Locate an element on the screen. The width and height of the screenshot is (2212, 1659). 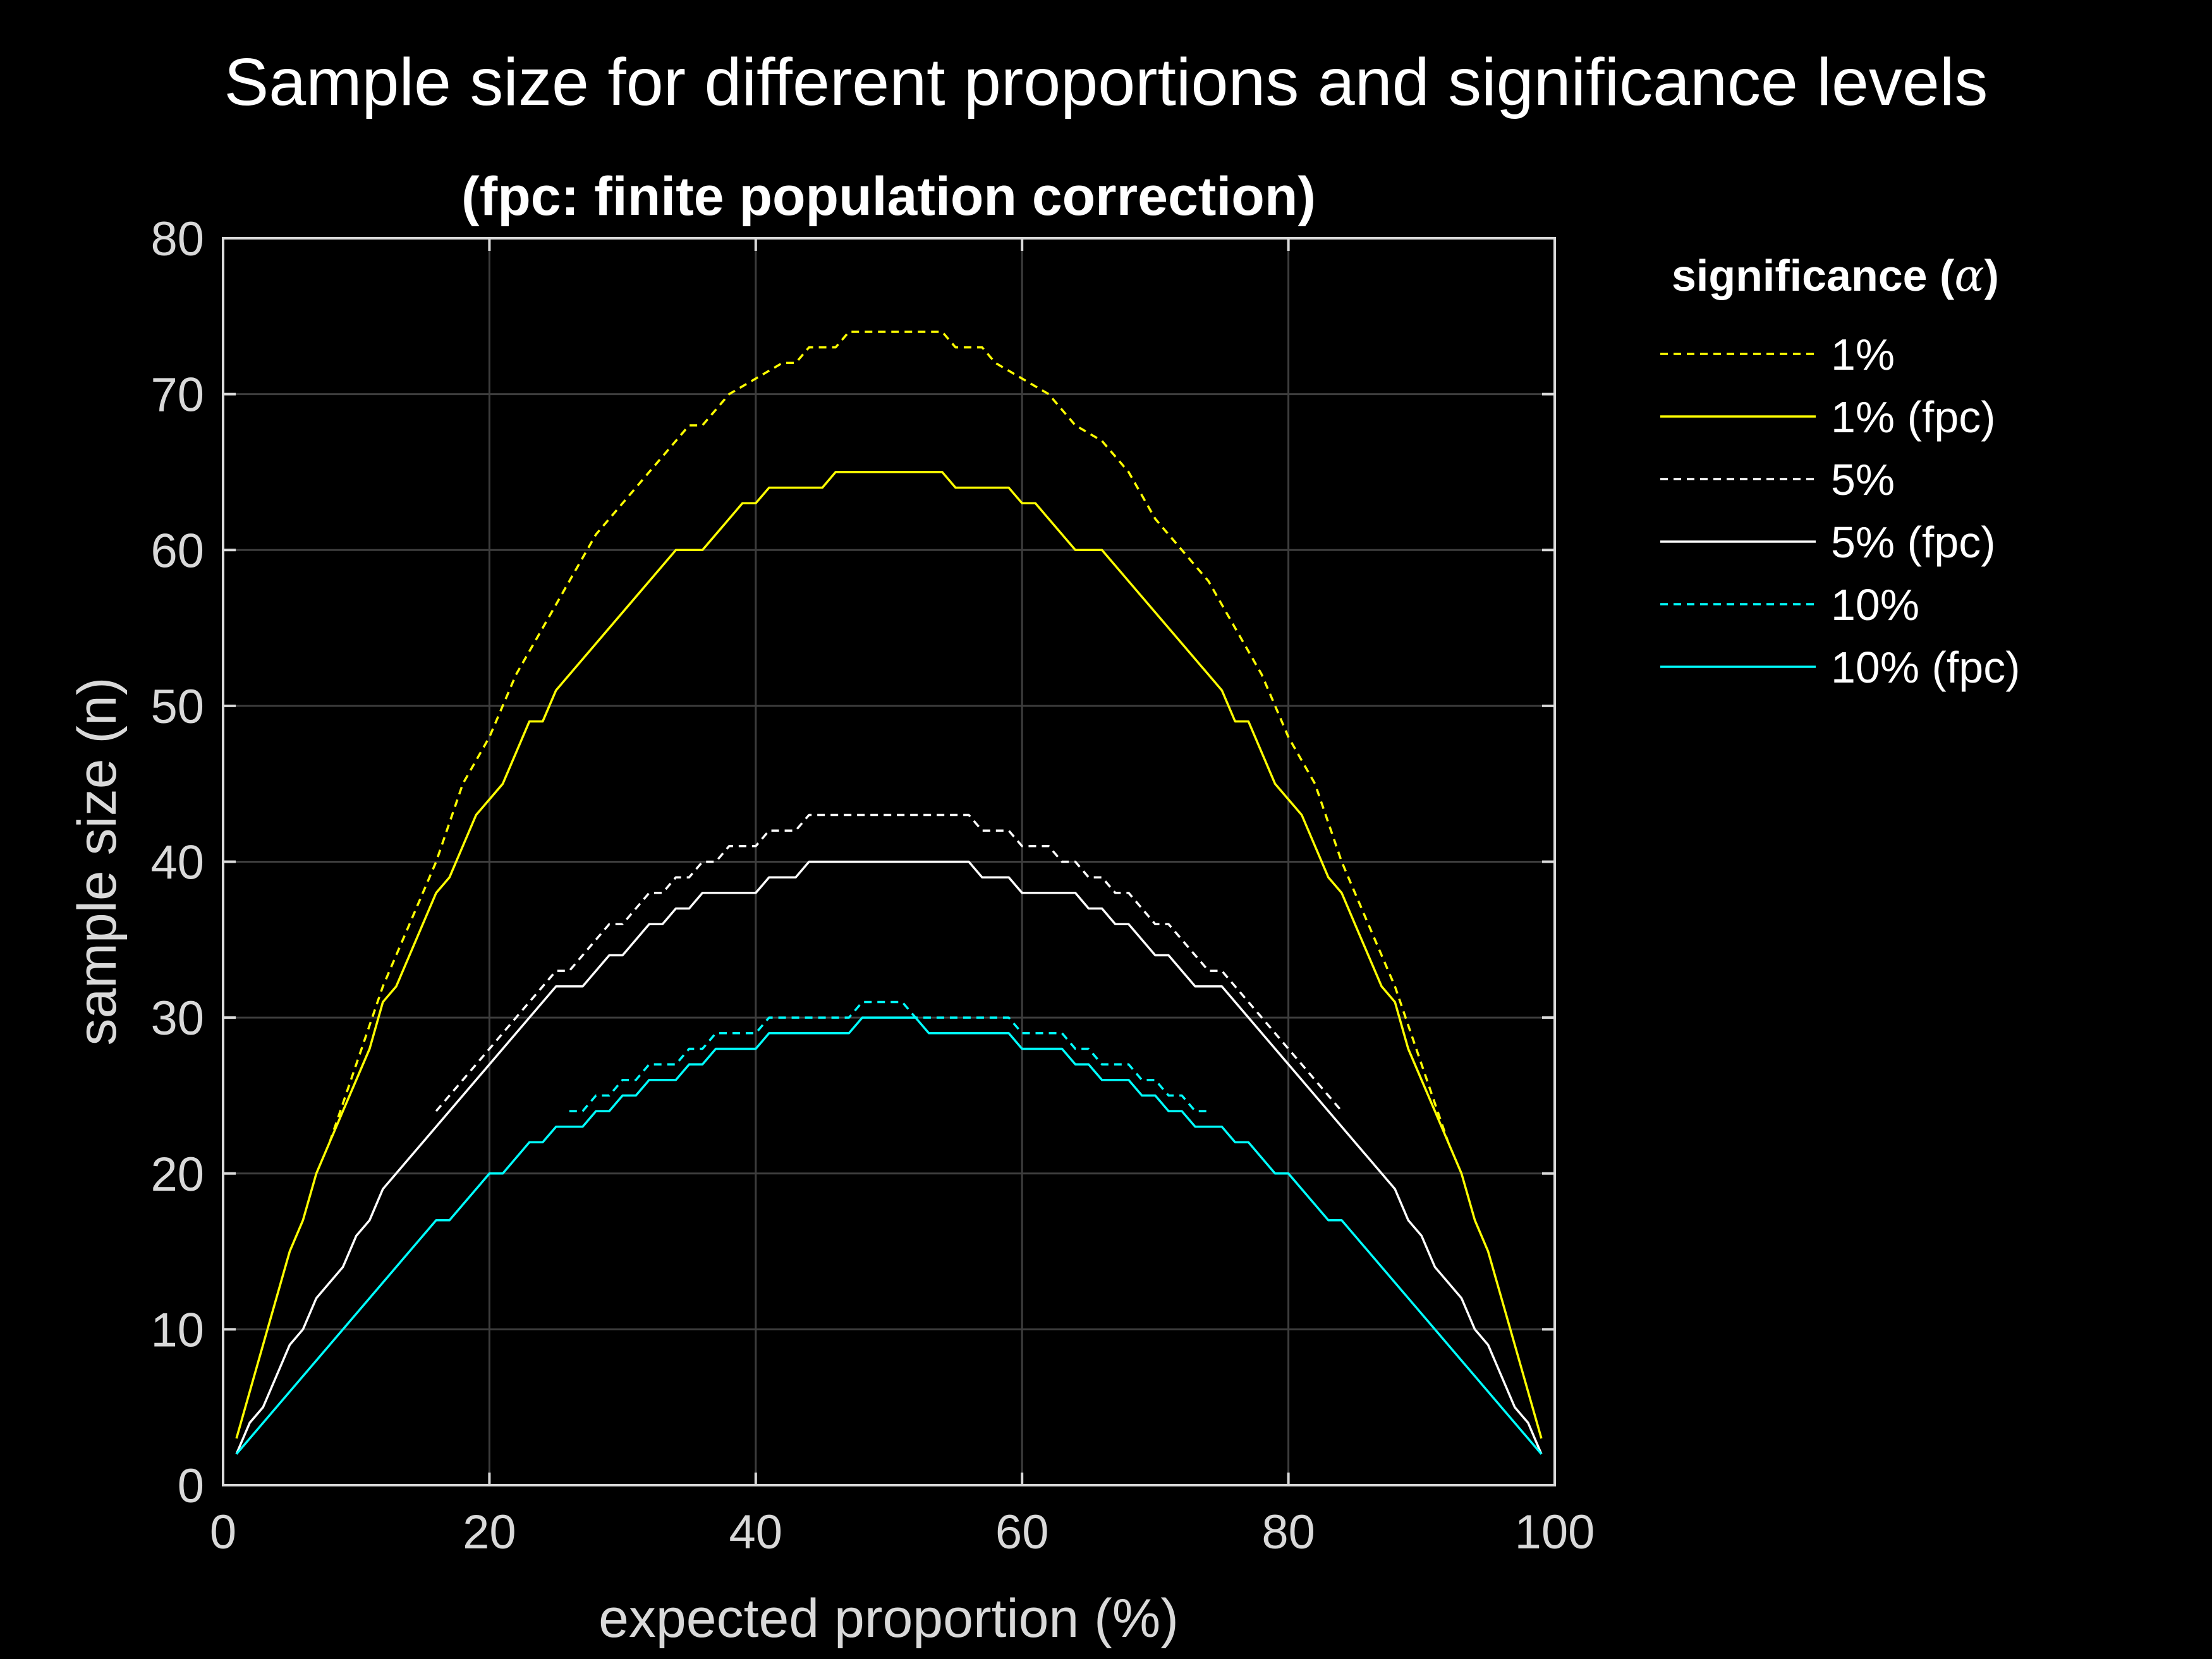
x-tick-label: 40 is located at coordinates (756, 1532).